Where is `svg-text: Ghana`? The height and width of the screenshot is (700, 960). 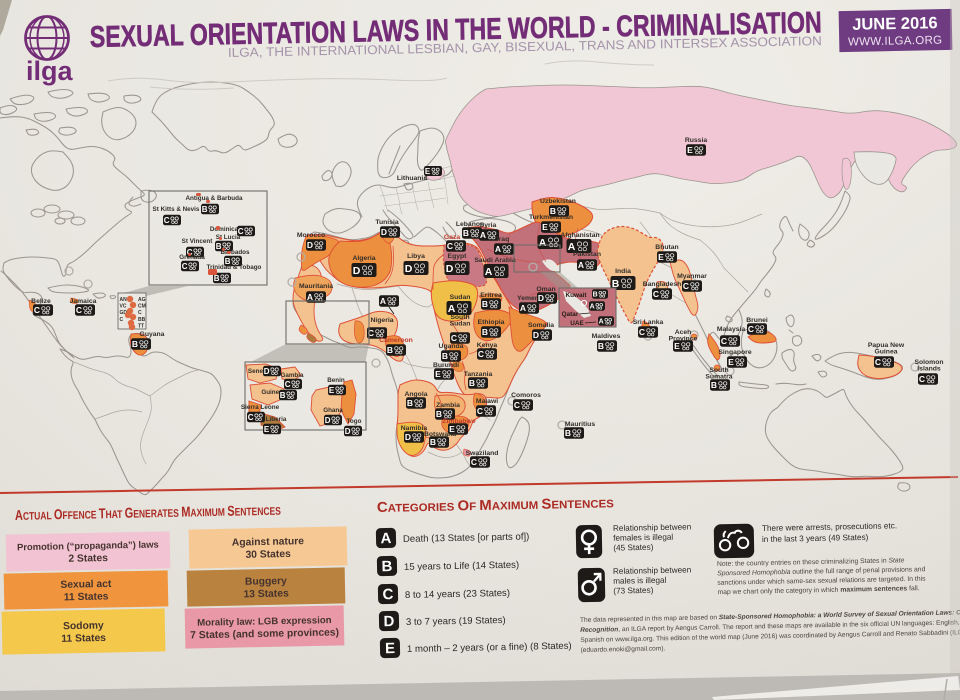
svg-text: Ghana is located at coordinates (333, 410).